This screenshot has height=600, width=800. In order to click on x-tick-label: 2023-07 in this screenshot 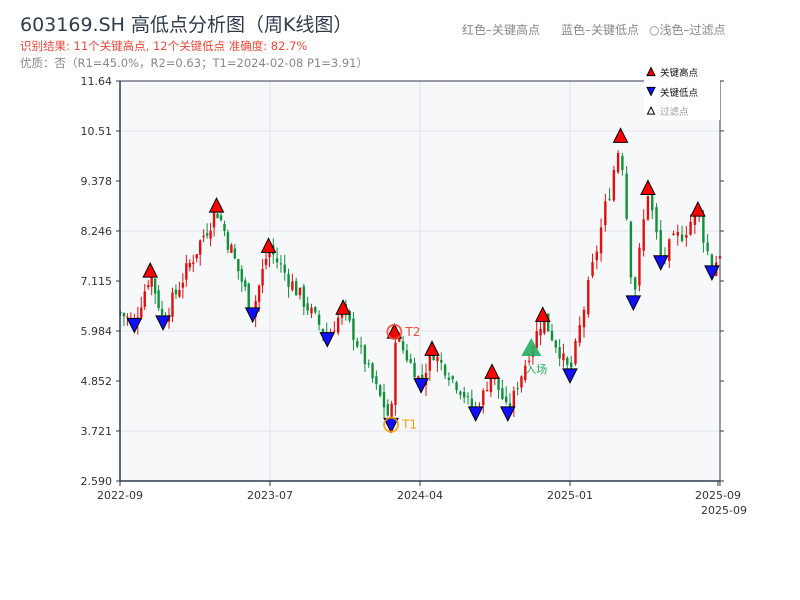, I will do `click(270, 495)`.